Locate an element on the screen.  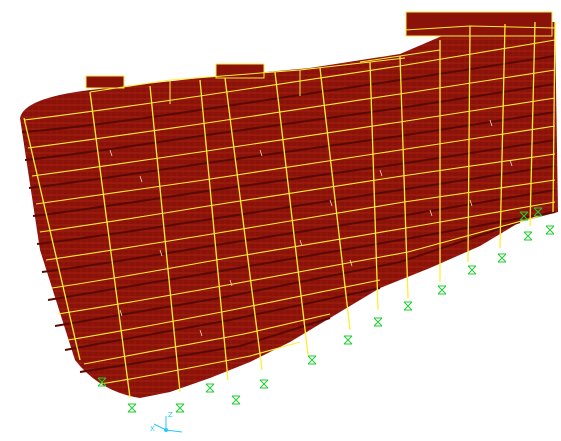
axis-triad: Z X is located at coordinates (170, 422).